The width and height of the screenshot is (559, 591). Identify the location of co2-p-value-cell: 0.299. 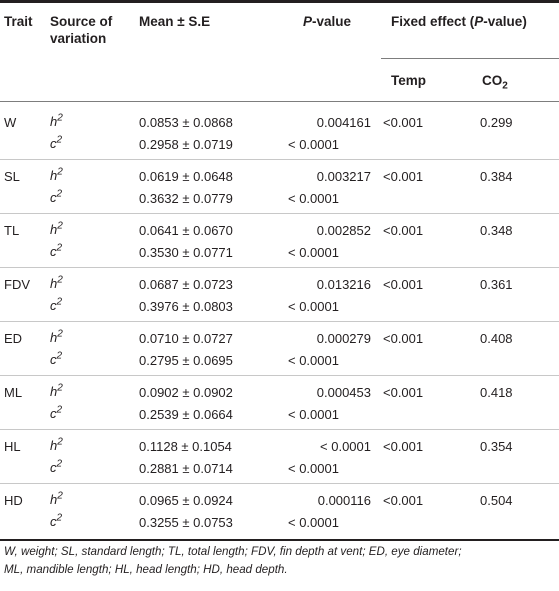
(496, 122).